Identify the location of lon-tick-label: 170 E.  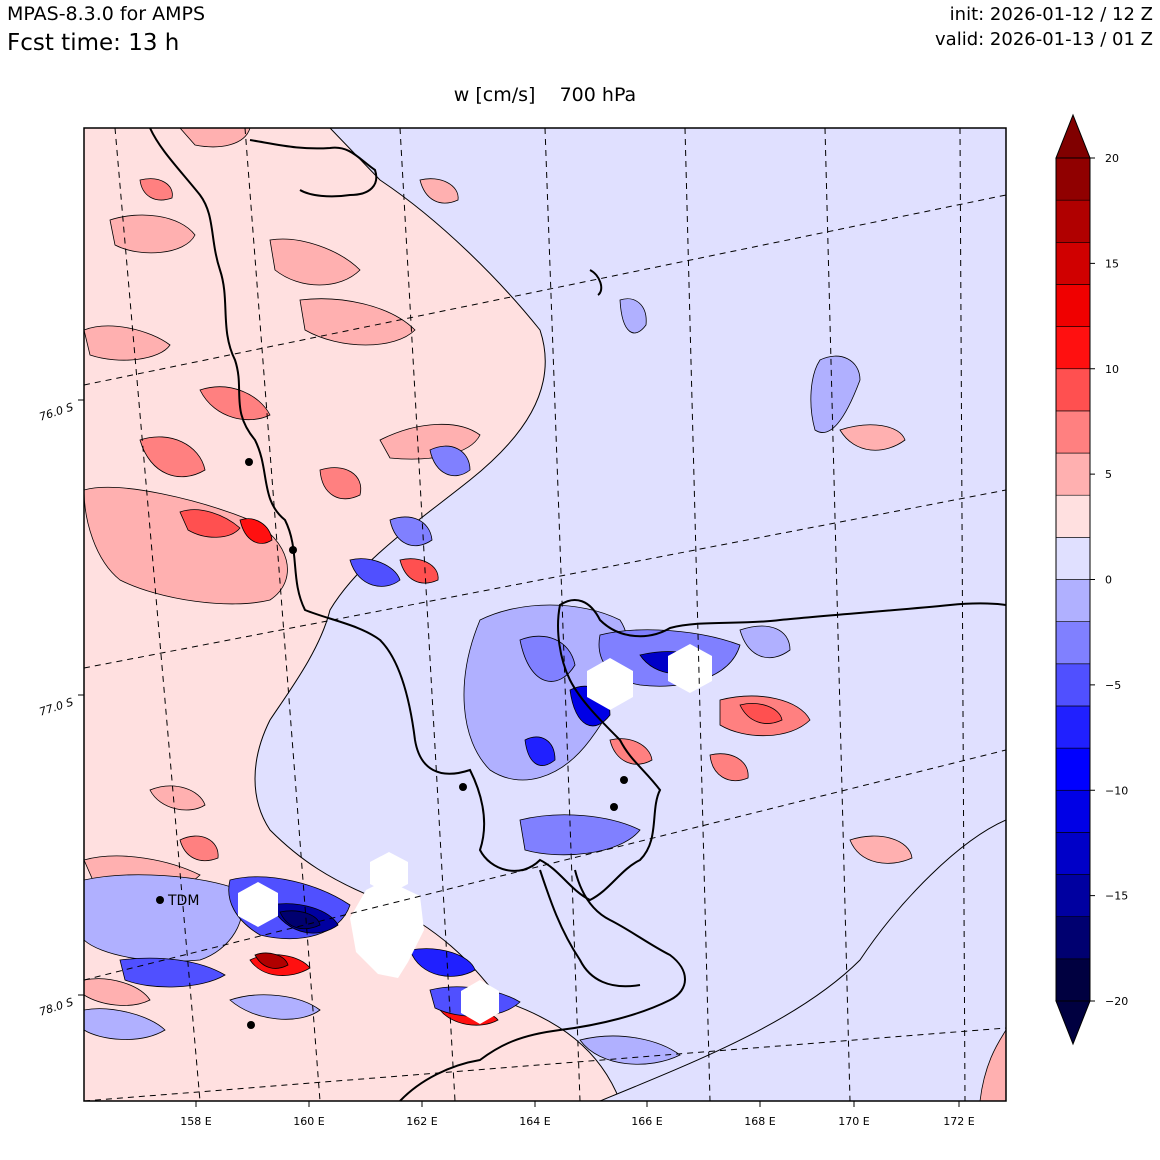
(853, 1121).